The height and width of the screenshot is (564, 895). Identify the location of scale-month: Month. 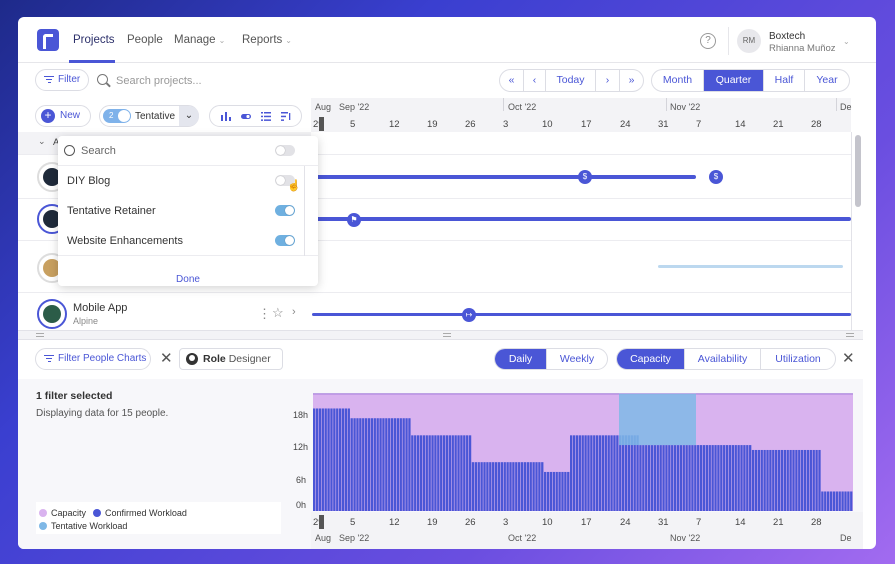
(678, 80).